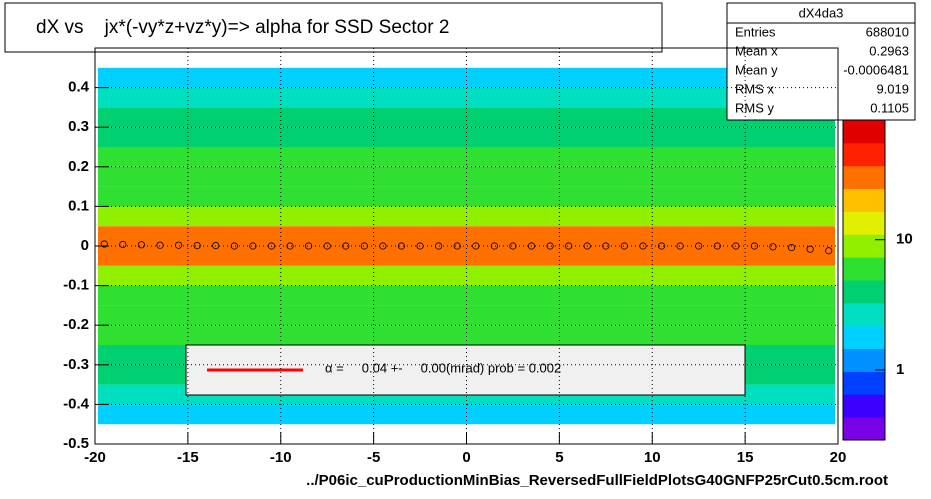  What do you see at coordinates (755, 31) in the screenshot?
I see `stats-label: Entries` at bounding box center [755, 31].